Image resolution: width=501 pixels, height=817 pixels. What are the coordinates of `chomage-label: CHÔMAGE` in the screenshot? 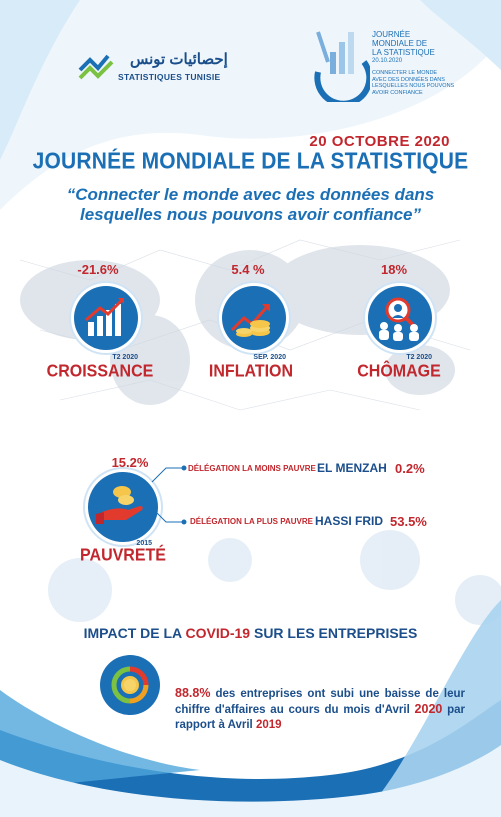 It's located at (399, 371).